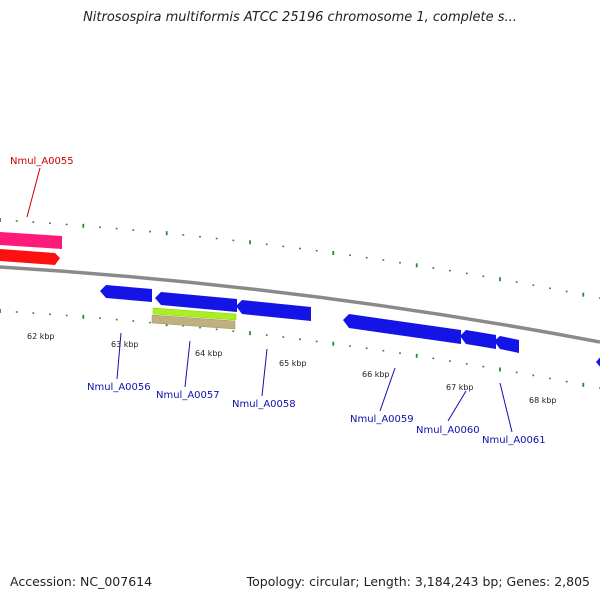 The image size is (600, 600). I want to click on kbp-label-65: 65 kbp, so click(293, 363).